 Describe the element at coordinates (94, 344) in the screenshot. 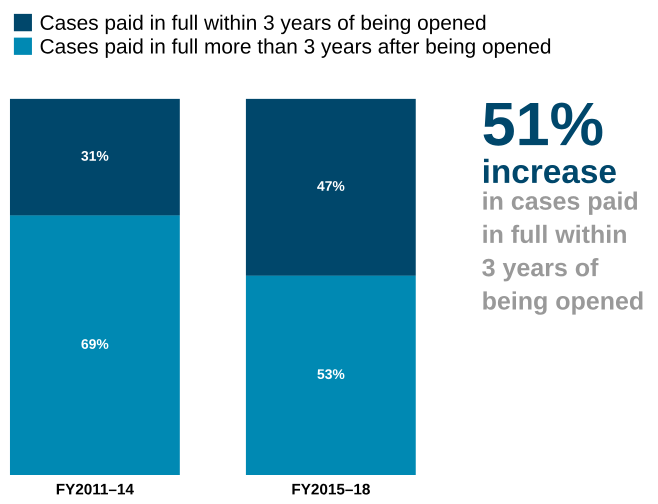

I see `data-label: 69%` at that location.